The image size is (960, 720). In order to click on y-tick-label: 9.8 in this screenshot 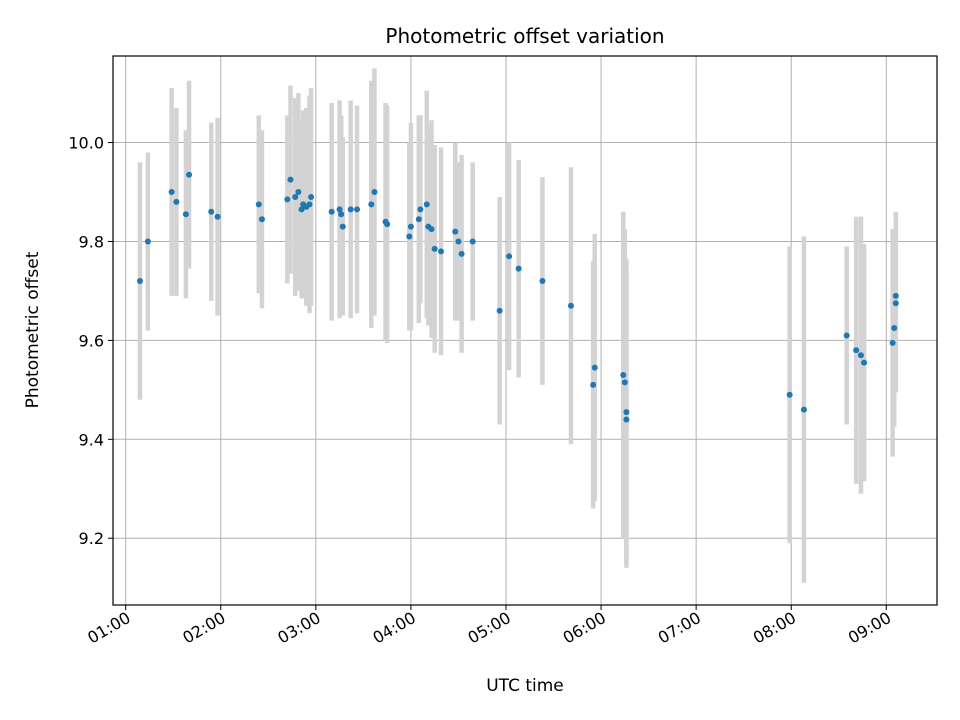, I will do `click(91, 241)`.